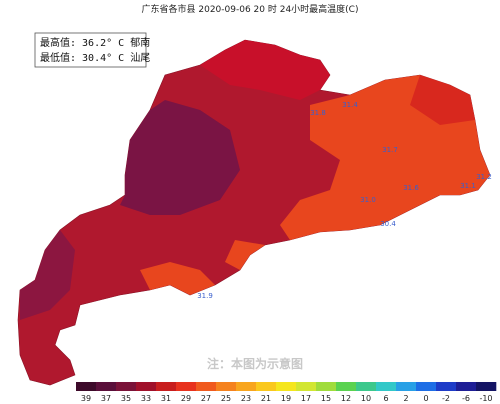 This screenshot has height=404, width=500. I want to click on color-legend: 39 37 35 33 31 29 27 25 23 21 19 17 15 12 10 6 2 0 -2 -6 -10, so click(286, 392).